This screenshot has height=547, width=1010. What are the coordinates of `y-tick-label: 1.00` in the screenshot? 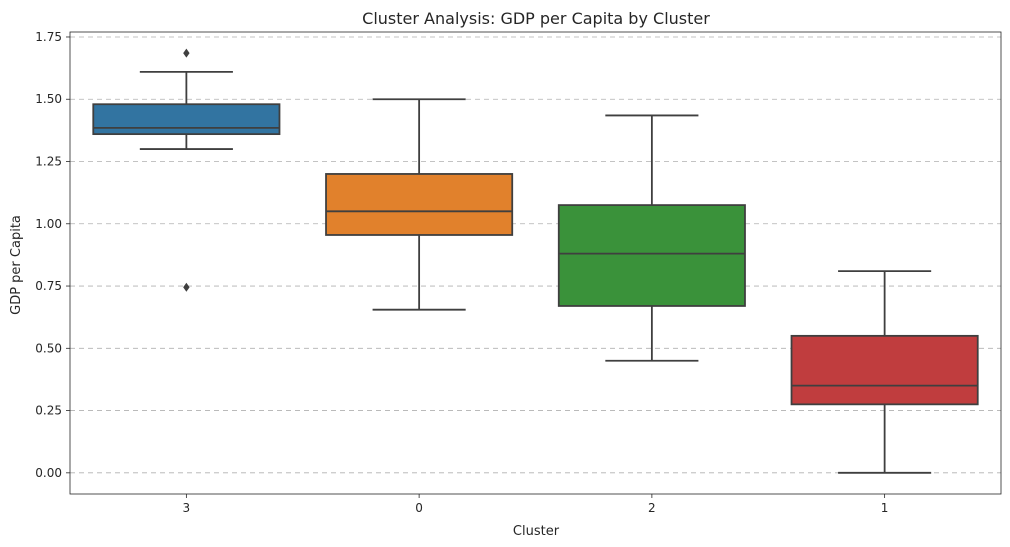 It's located at (48, 224).